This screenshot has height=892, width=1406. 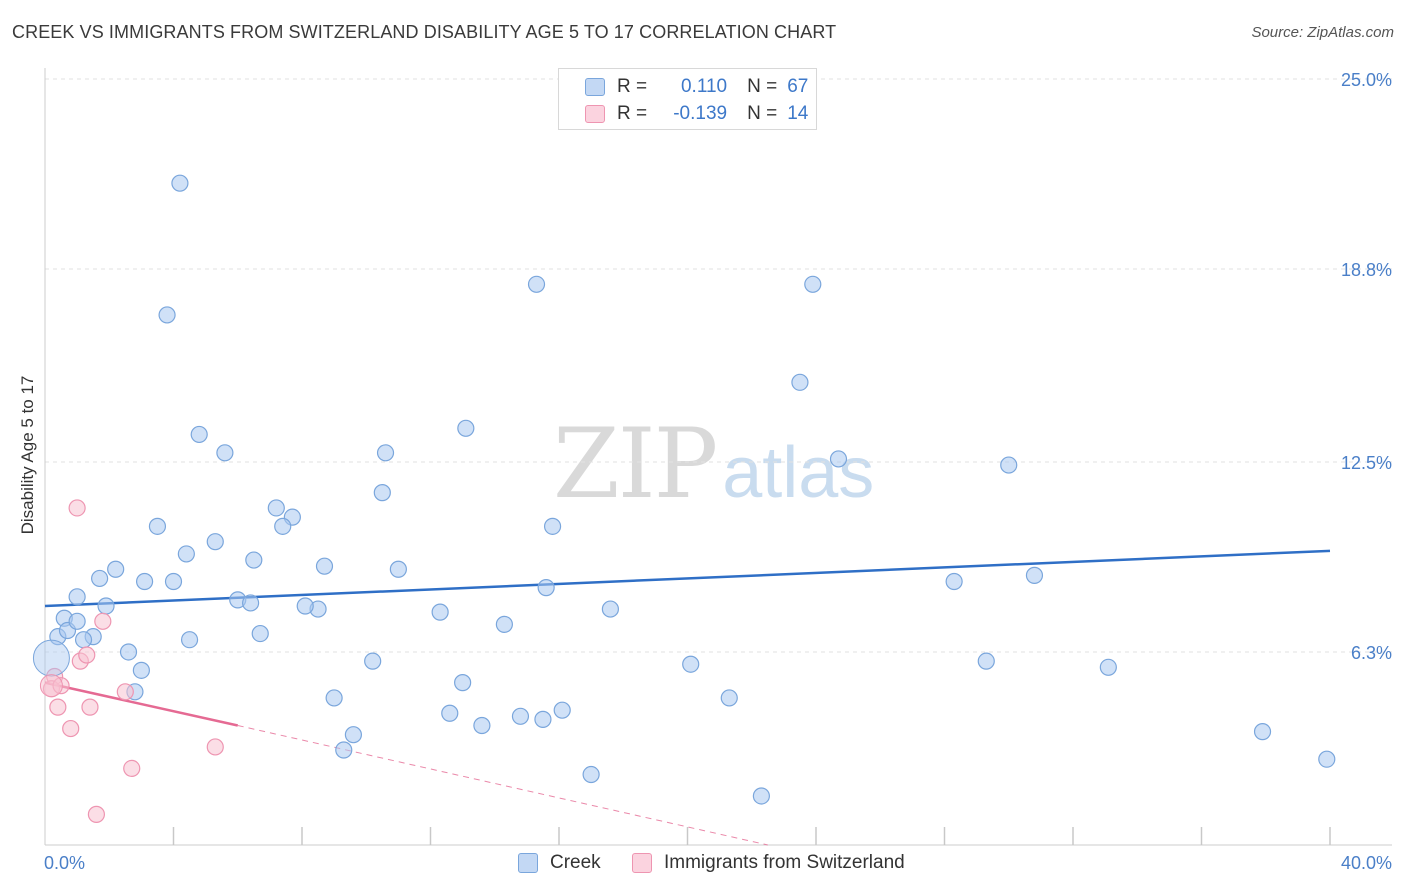 I want to click on legend-n-value: 67, so click(x=798, y=86).